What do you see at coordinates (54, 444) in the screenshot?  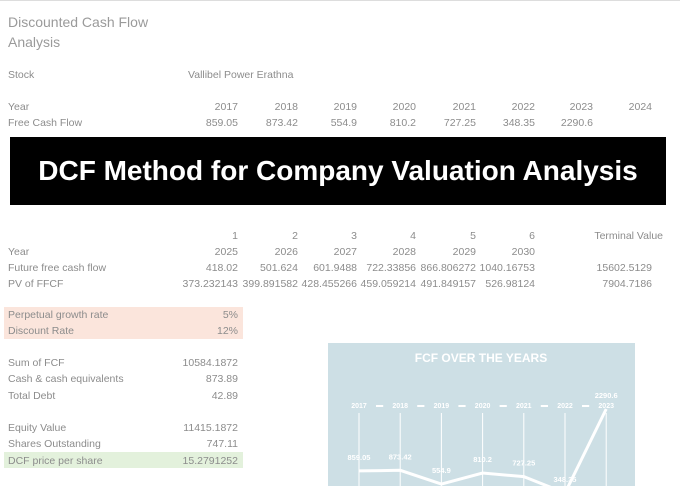 I see `row-label: Shares Outstanding` at bounding box center [54, 444].